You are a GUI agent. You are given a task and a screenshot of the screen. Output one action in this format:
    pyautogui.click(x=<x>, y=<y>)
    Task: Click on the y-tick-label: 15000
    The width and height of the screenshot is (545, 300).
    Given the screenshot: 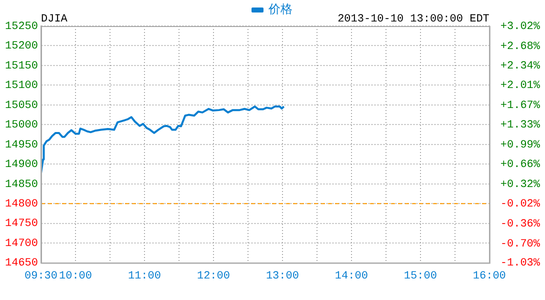 What is the action you would take?
    pyautogui.click(x=21, y=126)
    